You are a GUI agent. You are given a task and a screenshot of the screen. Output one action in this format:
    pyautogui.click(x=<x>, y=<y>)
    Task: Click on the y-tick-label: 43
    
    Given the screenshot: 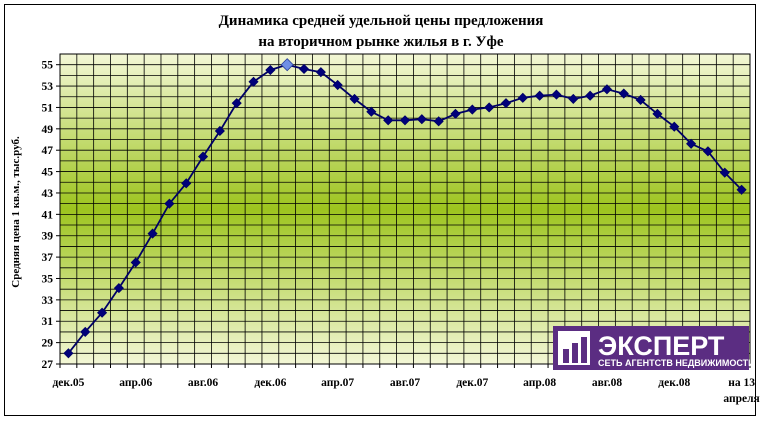 What is the action you would take?
    pyautogui.click(x=48, y=194)
    